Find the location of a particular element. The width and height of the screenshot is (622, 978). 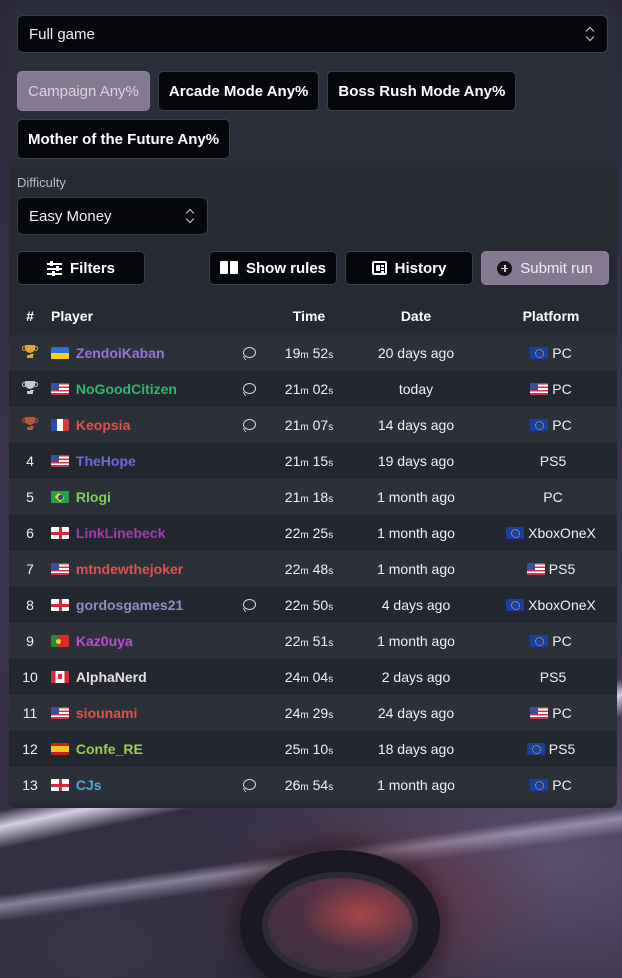

time-cell: 19m 52s is located at coordinates (309, 353).